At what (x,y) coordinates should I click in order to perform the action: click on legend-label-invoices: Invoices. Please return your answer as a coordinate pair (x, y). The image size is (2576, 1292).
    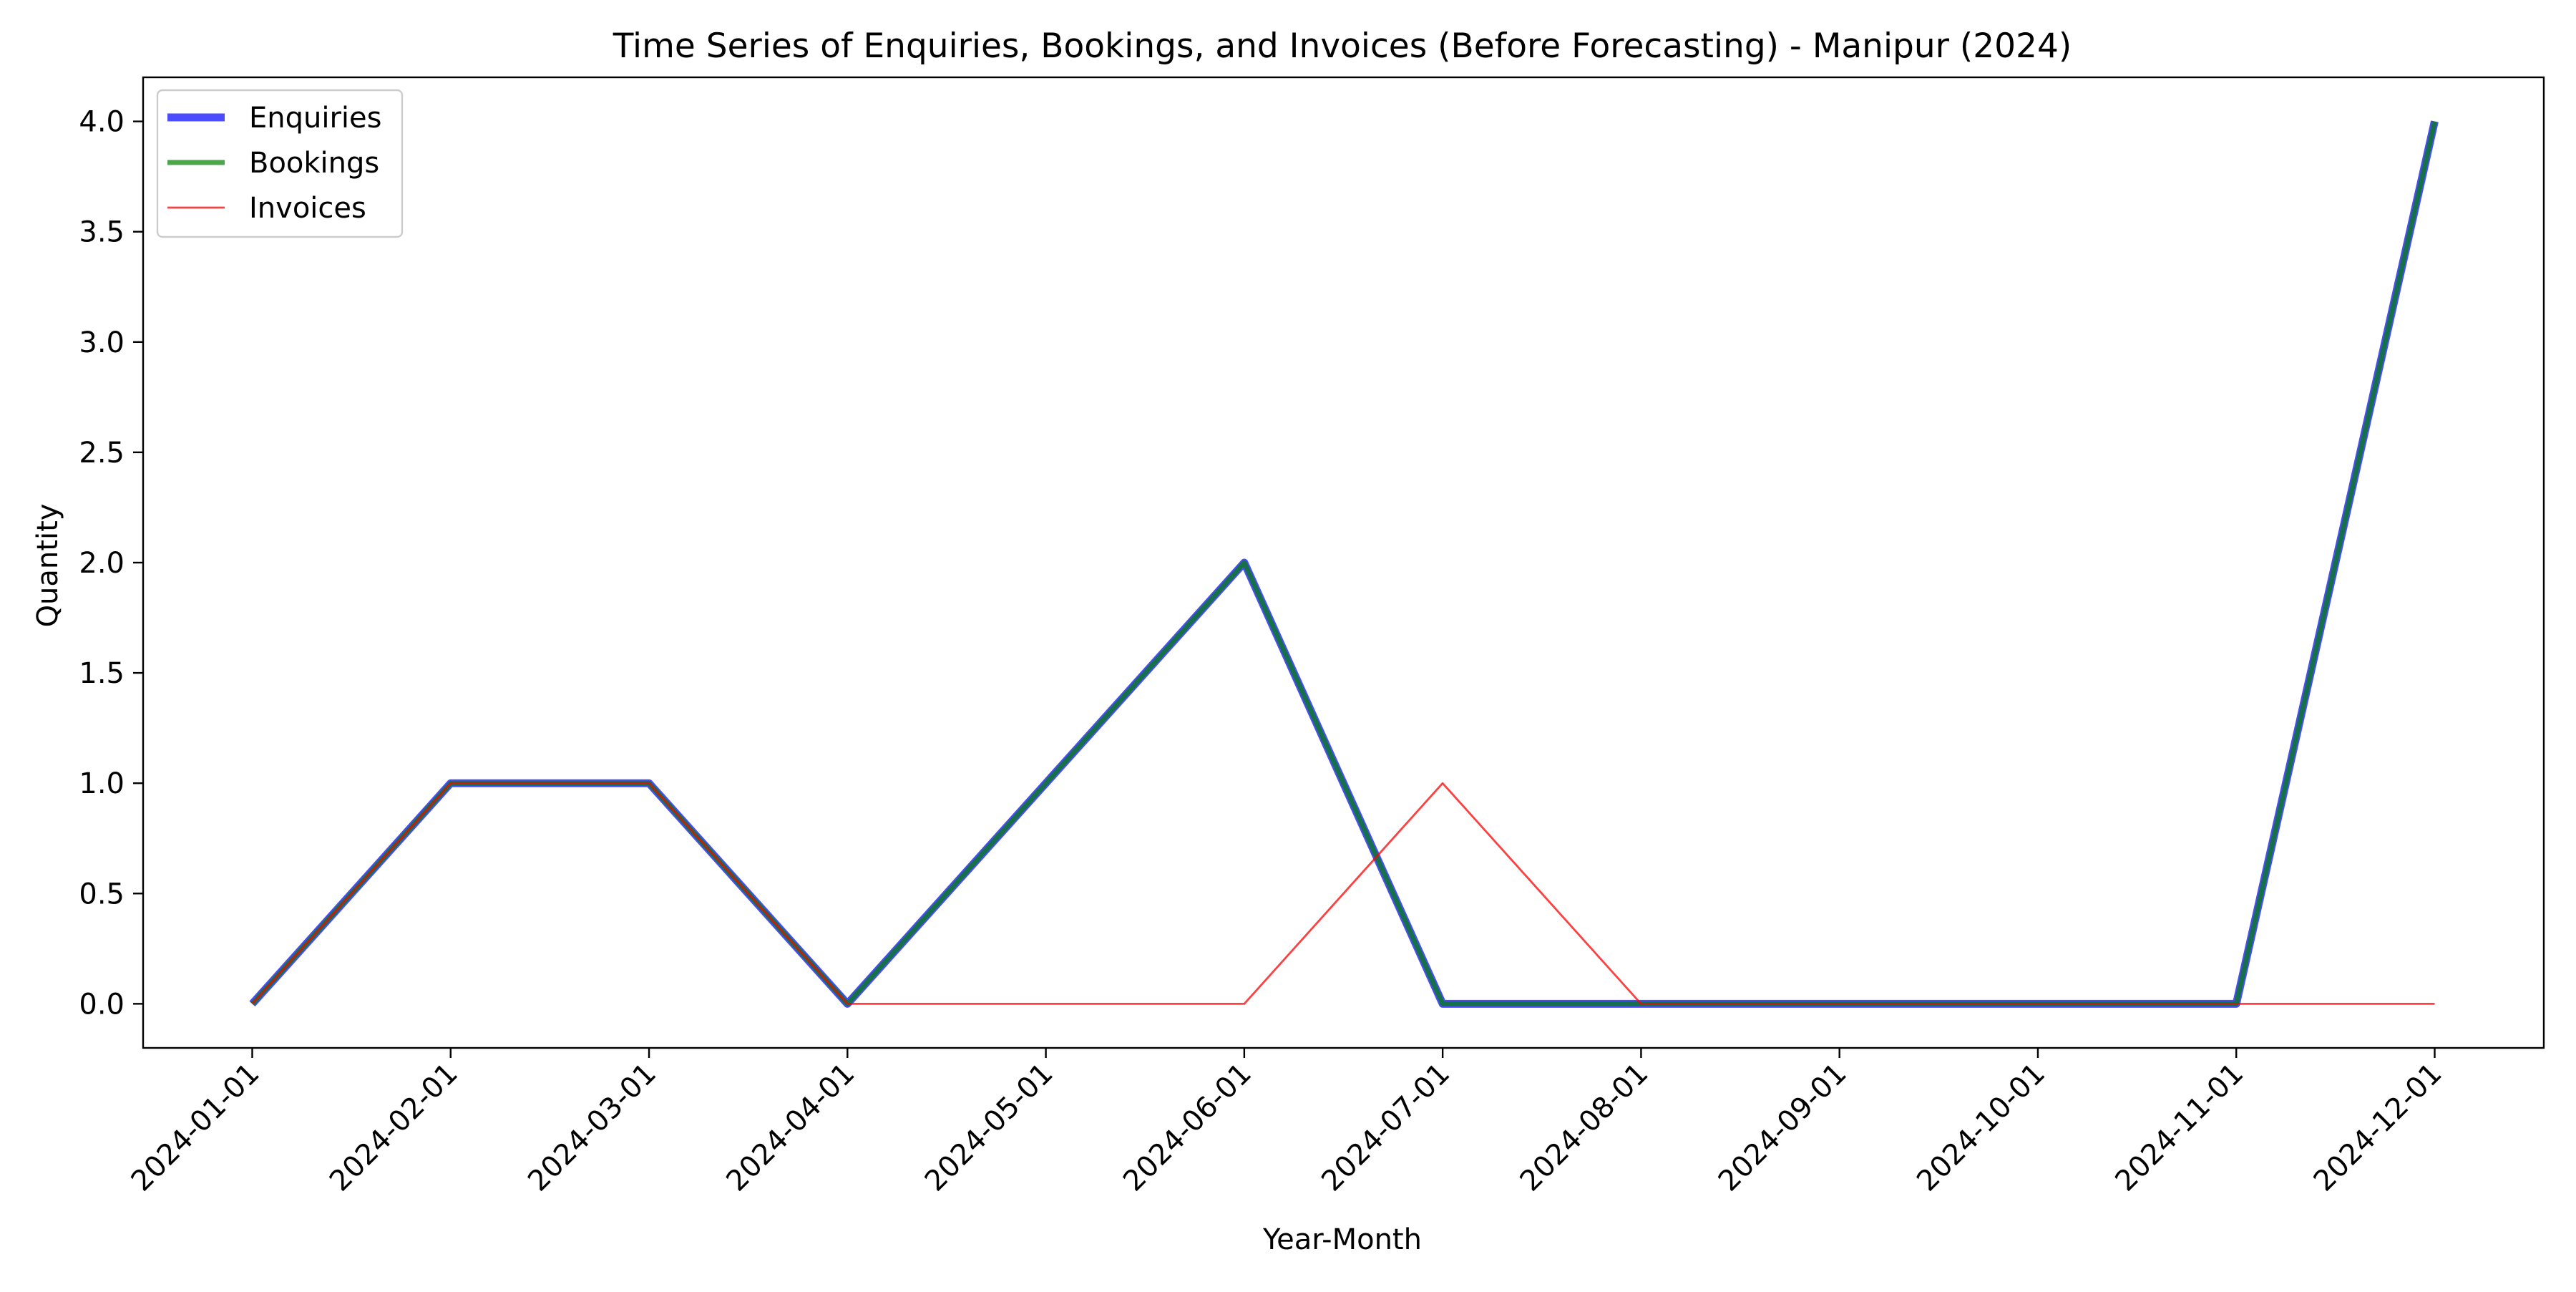
    Looking at the image, I should click on (307, 208).